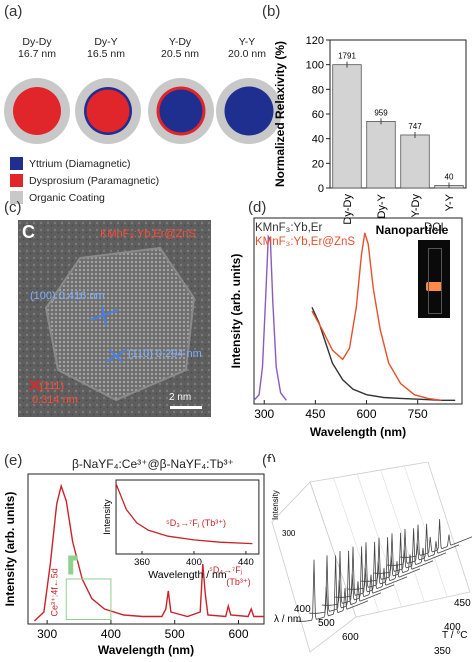  Describe the element at coordinates (238, 582) in the screenshot. I see `tb-annotation-ion: (Tb³⁺)` at that location.